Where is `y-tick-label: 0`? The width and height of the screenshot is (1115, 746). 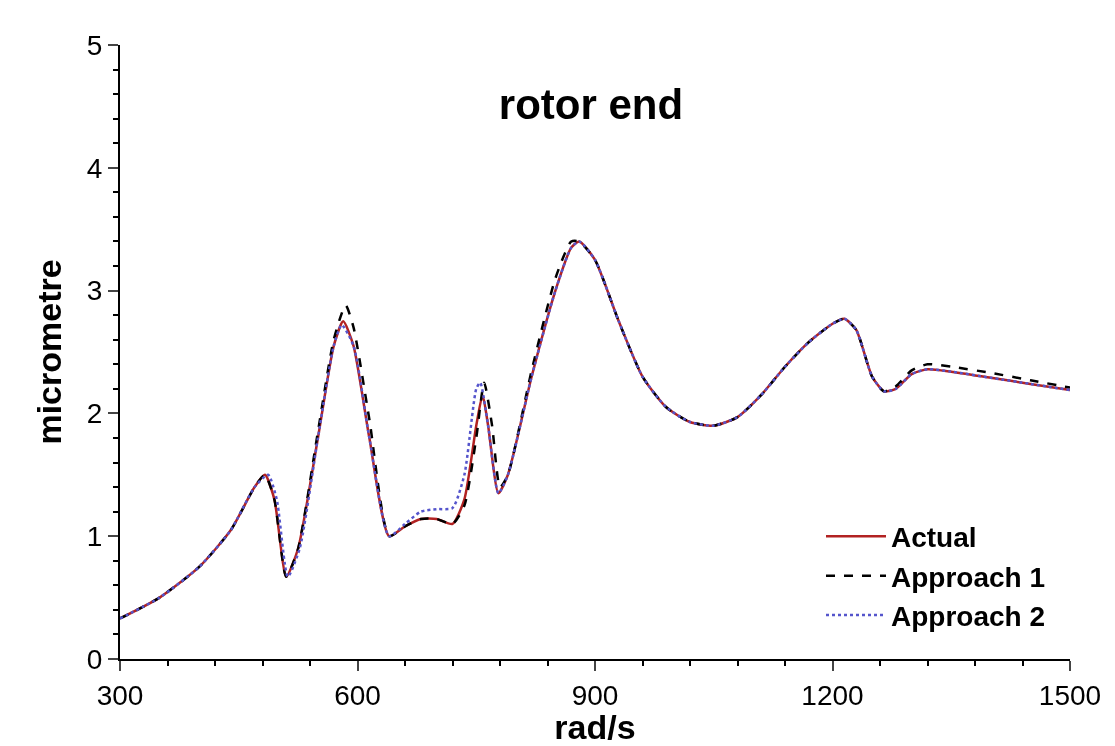 y-tick-label: 0 is located at coordinates (94, 659).